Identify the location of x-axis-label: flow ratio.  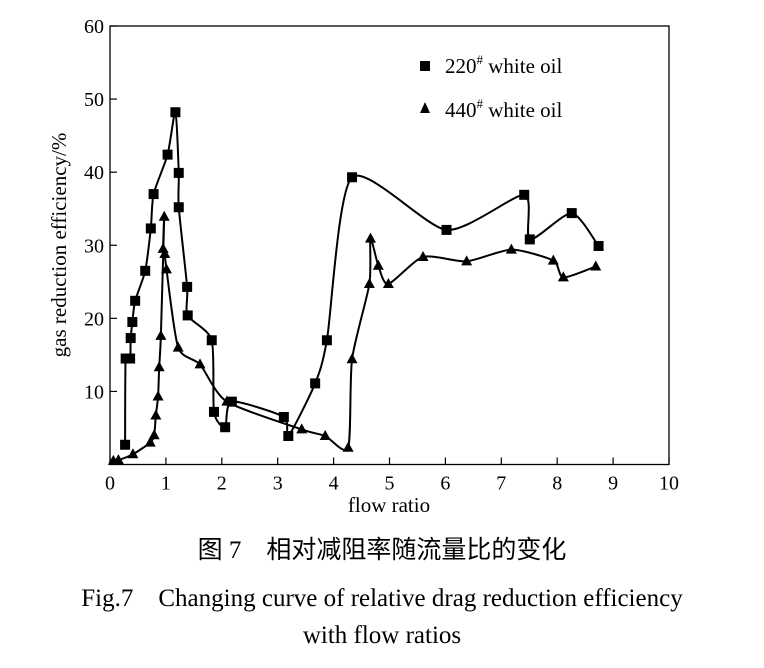
(389, 505).